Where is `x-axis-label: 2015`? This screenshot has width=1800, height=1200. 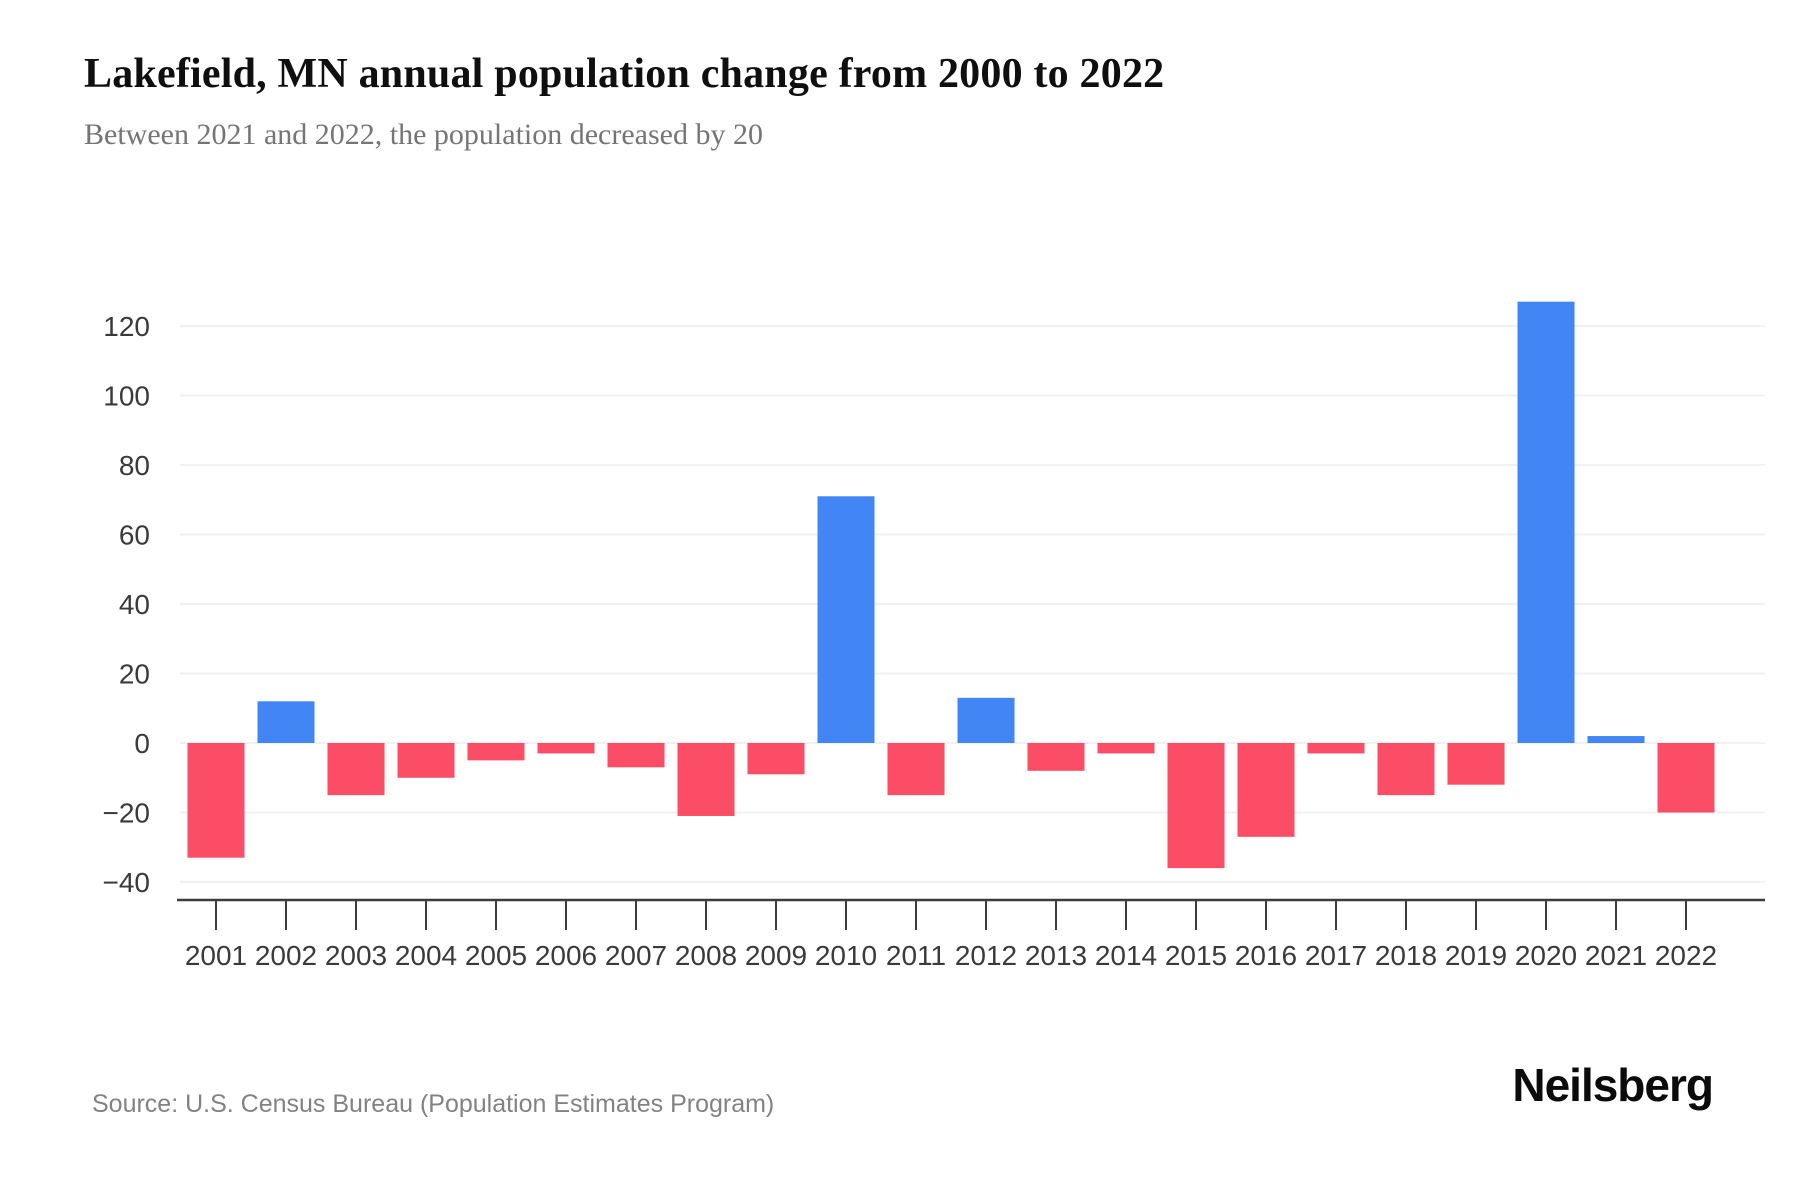 x-axis-label: 2015 is located at coordinates (1196, 955).